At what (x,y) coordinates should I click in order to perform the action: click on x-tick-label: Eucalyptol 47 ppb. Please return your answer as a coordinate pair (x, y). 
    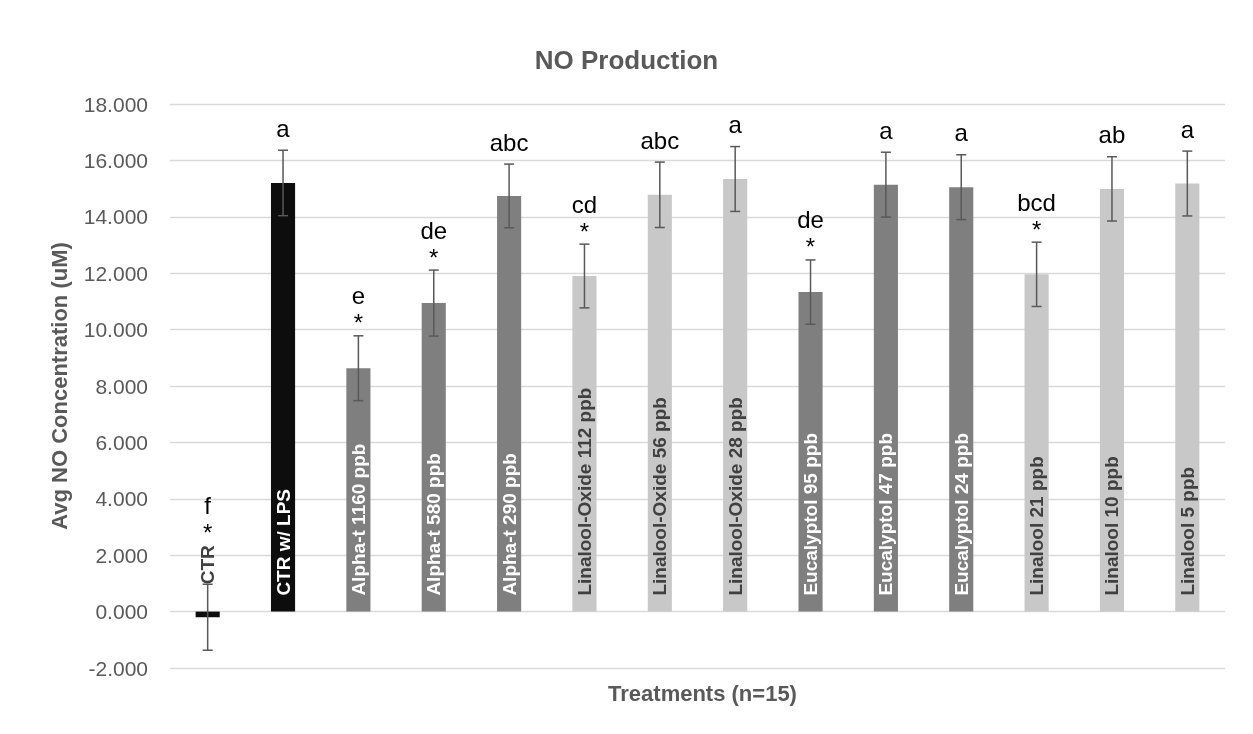
    Looking at the image, I should click on (886, 514).